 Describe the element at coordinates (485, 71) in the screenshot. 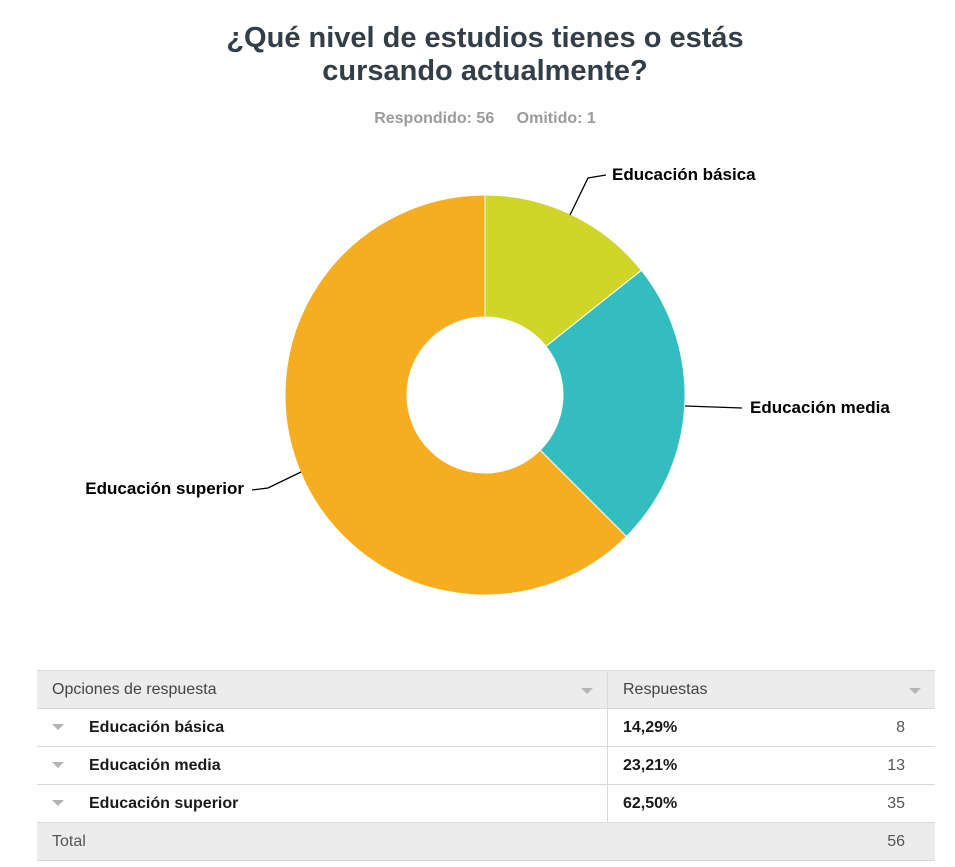

I see `title-line-2: cursando actualmente?` at that location.